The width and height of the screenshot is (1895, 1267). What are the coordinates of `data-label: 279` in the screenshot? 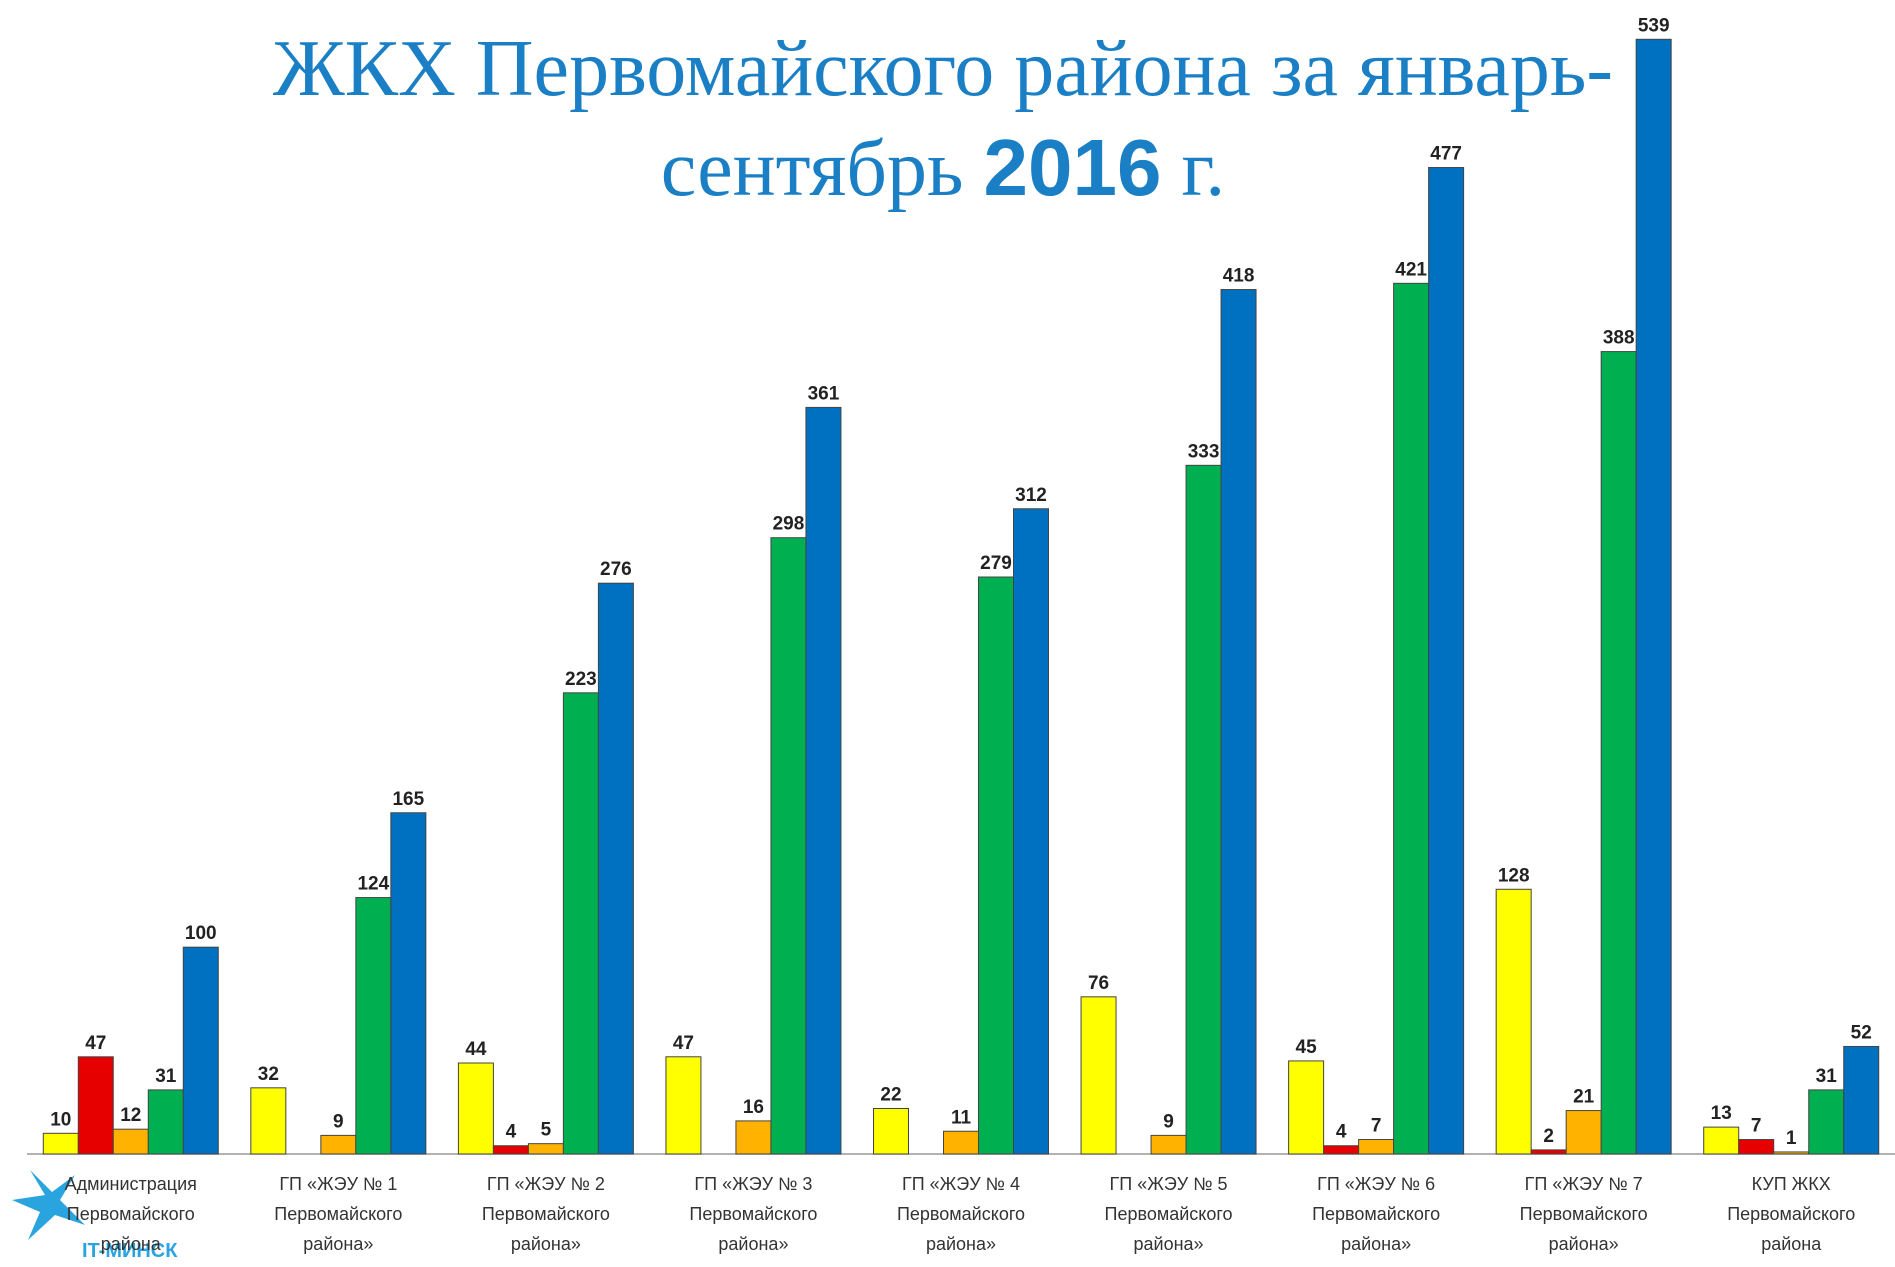 It's located at (996, 563).